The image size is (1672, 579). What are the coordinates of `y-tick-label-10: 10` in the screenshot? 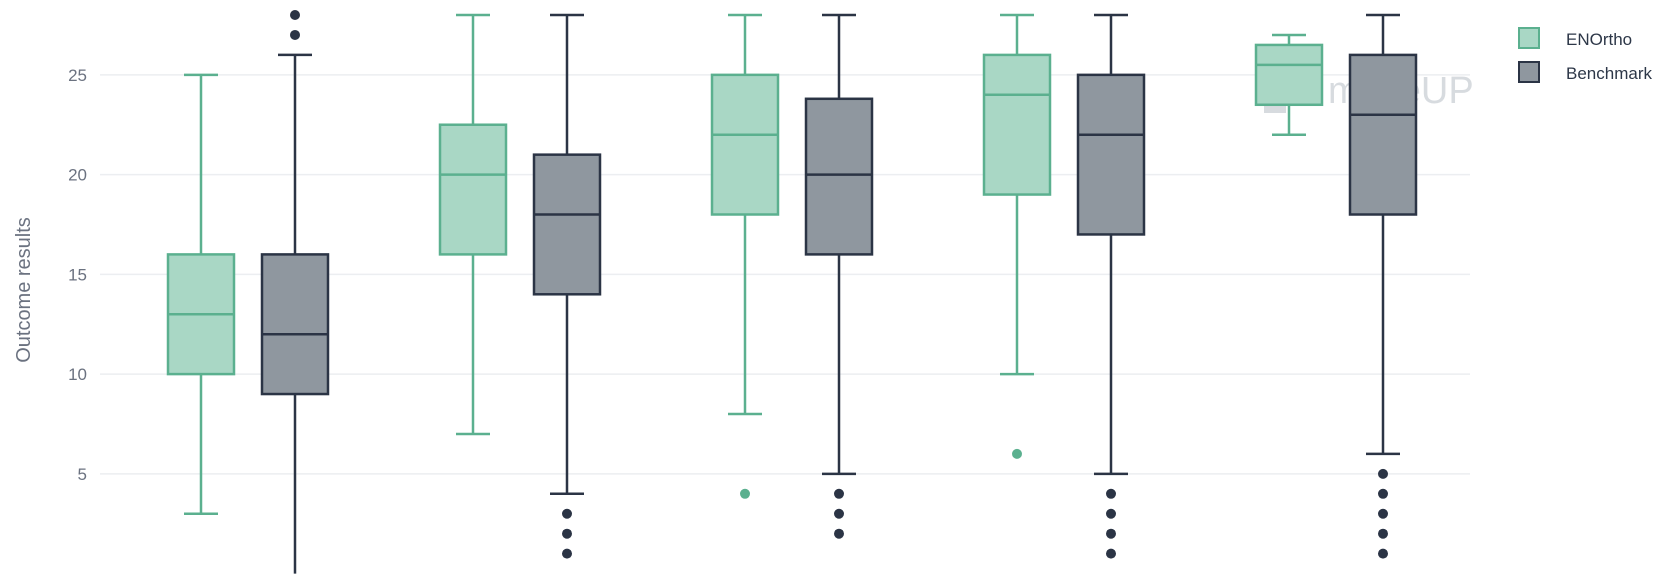 It's located at (77, 374).